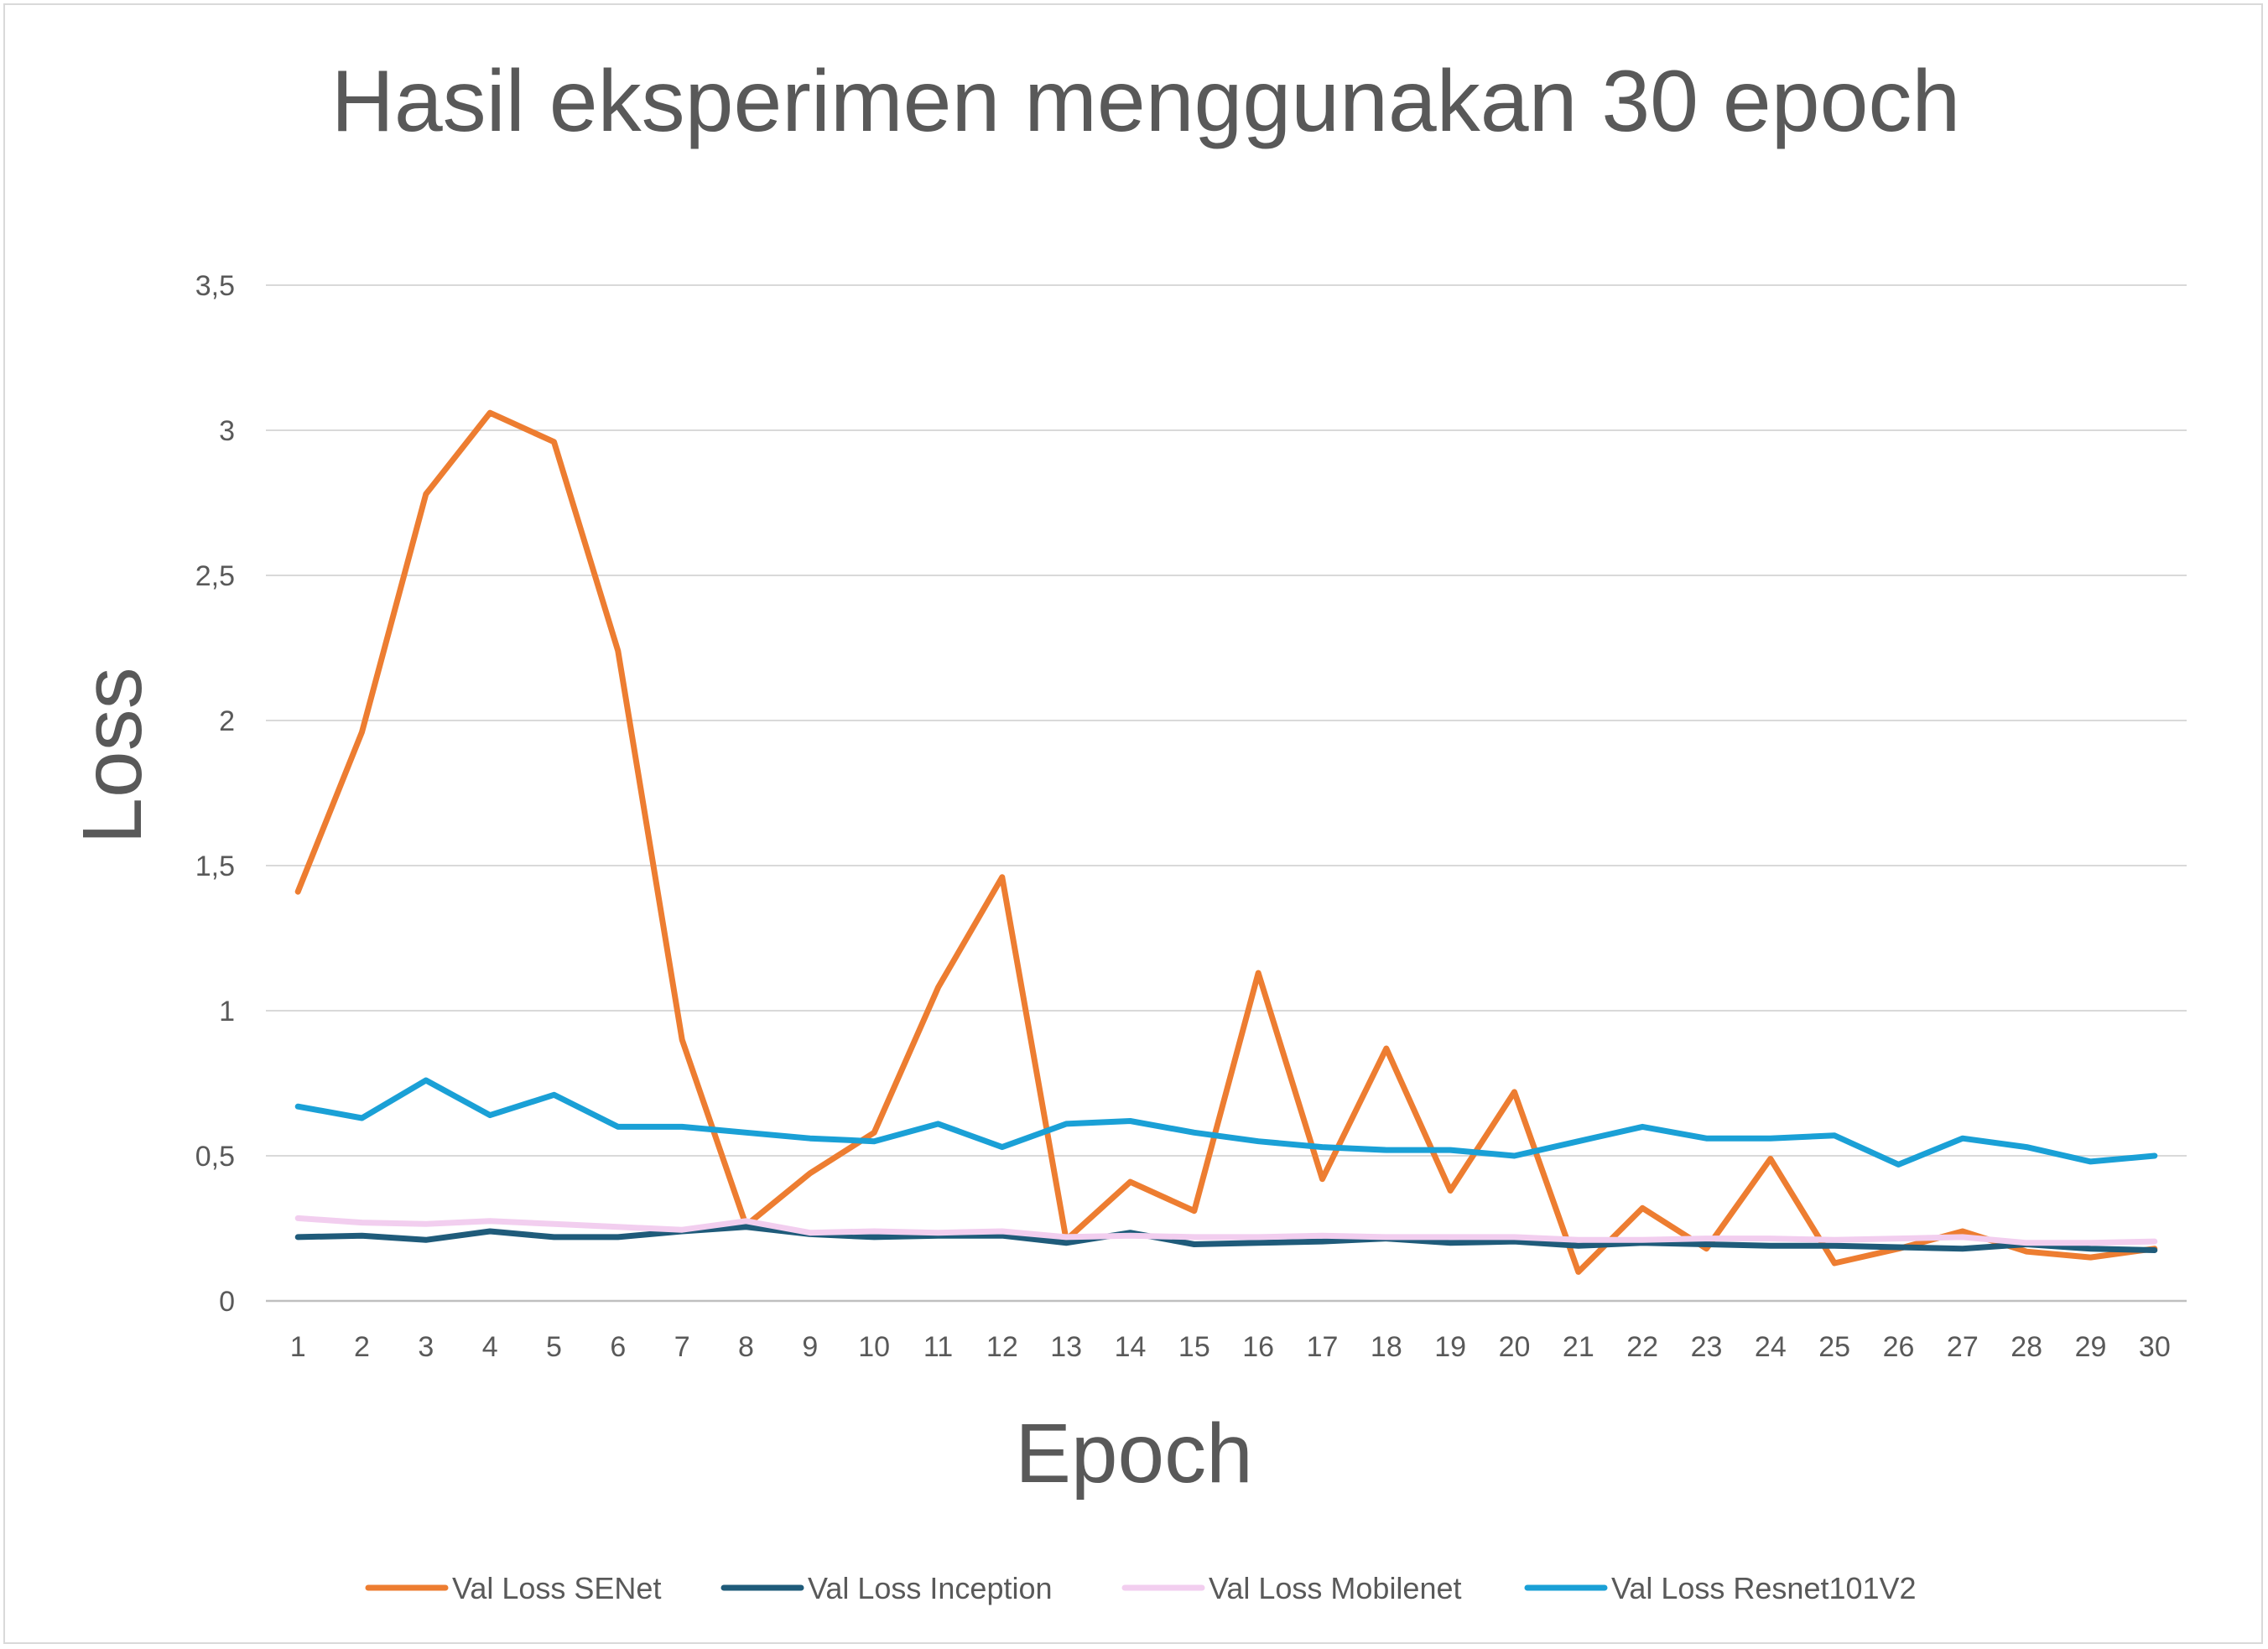 The height and width of the screenshot is (1649, 2268). I want to click on y-axis-ticks: 0 0,5 1 1,5 2 2,5 3 3,5, so click(215, 794).